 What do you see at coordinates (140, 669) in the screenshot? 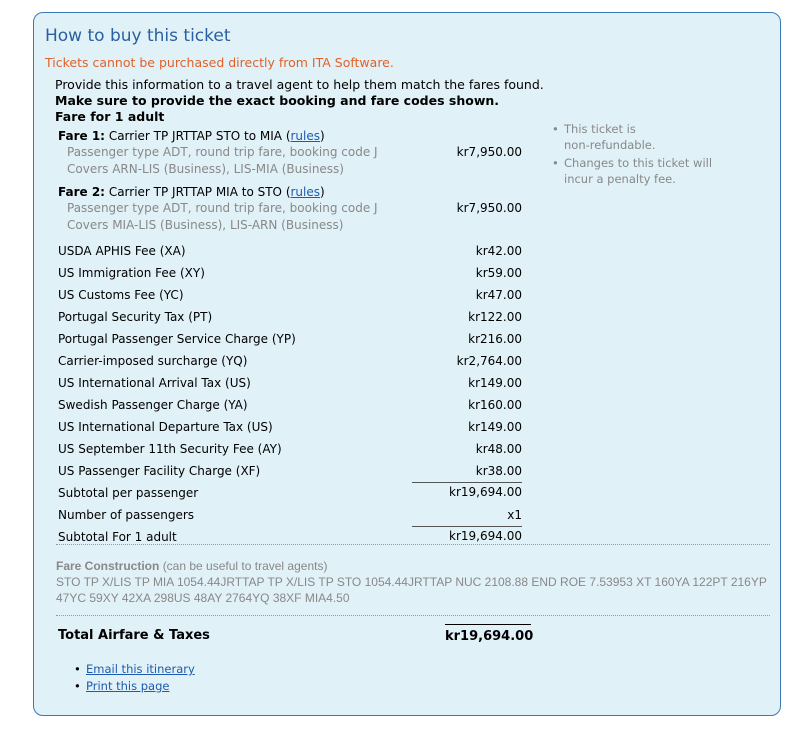
I see `email-itinerary-link: Email this itinerary` at bounding box center [140, 669].